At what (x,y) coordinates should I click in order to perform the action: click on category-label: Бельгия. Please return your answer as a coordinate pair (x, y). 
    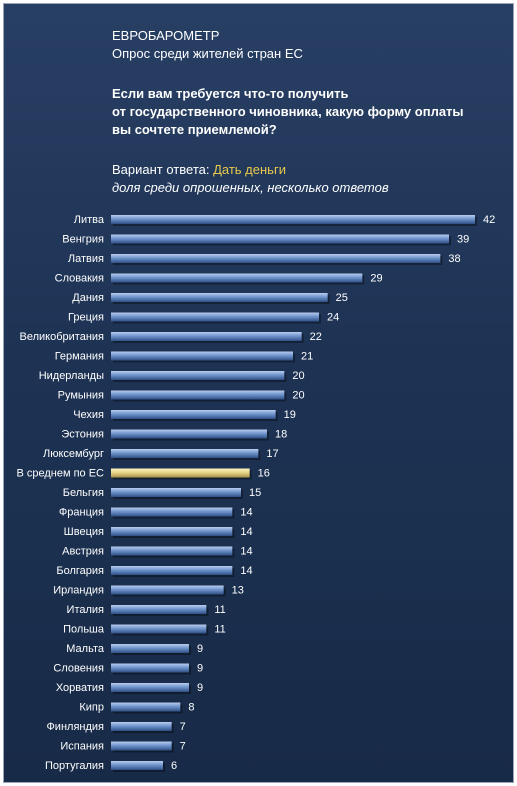
    Looking at the image, I should click on (83, 493).